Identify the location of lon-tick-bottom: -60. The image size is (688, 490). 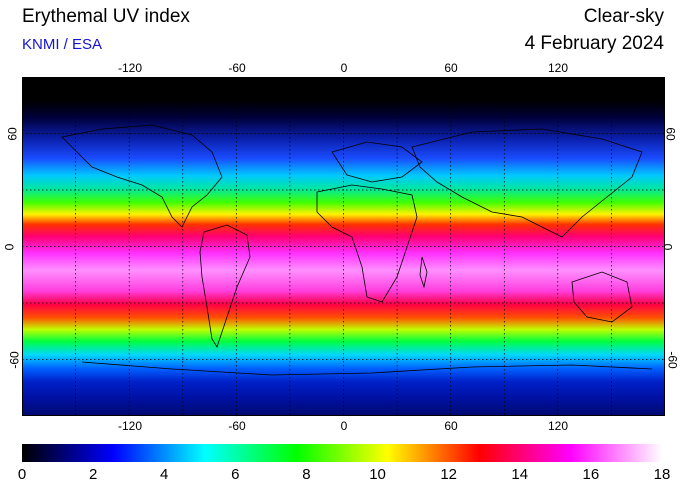
(237, 426).